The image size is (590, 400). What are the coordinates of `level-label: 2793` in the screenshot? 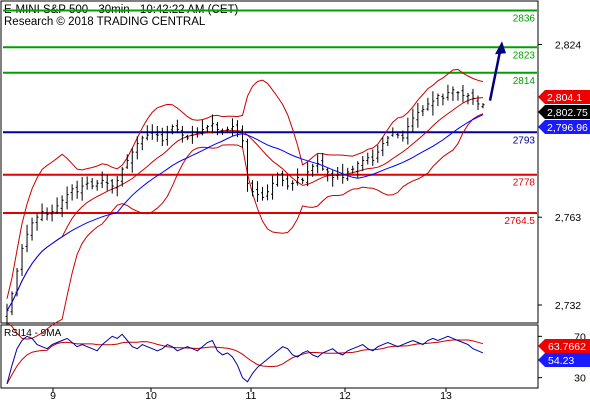 It's located at (524, 140).